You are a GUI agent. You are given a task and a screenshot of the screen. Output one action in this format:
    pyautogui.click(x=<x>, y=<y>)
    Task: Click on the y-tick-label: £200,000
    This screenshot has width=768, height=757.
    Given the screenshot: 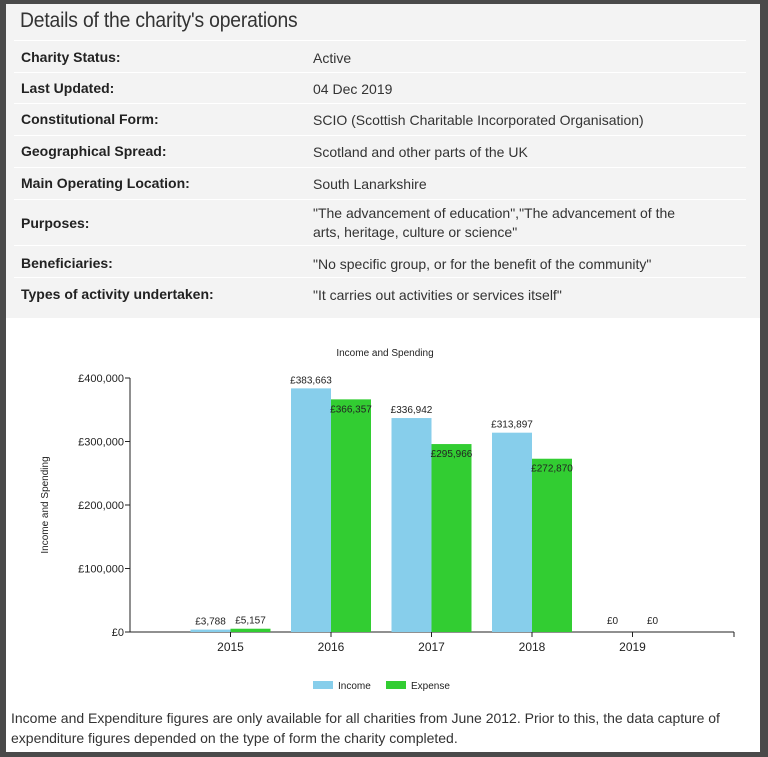 What is the action you would take?
    pyautogui.click(x=101, y=506)
    